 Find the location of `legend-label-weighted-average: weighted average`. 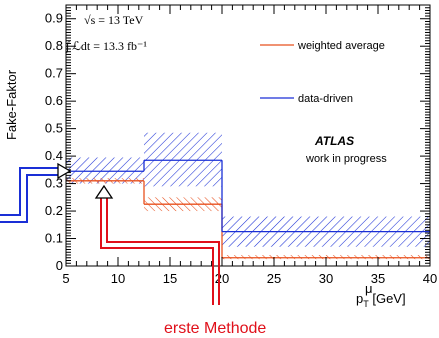

legend-label-weighted-average: weighted average is located at coordinates (341, 46).